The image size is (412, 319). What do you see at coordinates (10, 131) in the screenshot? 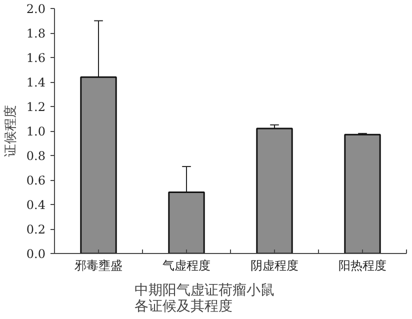
I see `y-axis-title: 证候程度` at bounding box center [10, 131].